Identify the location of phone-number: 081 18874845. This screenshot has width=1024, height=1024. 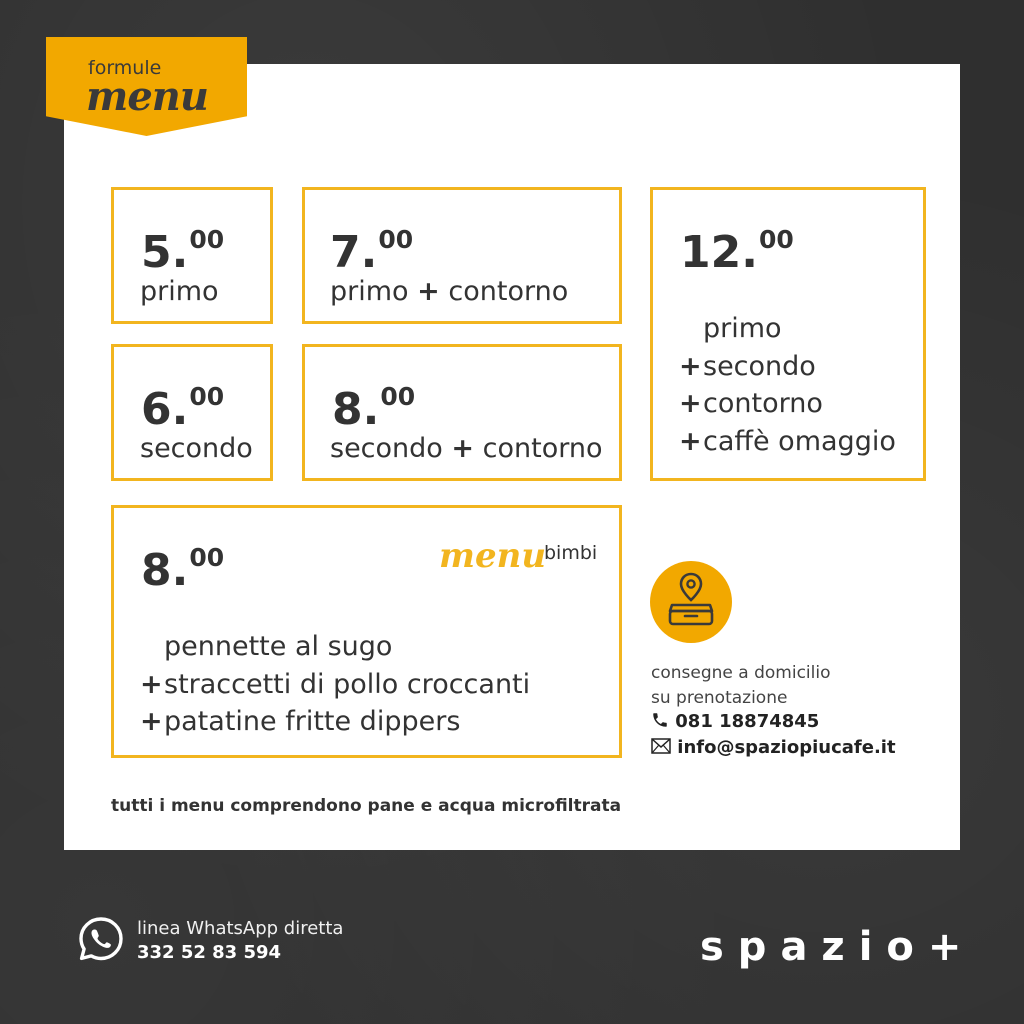
(747, 721).